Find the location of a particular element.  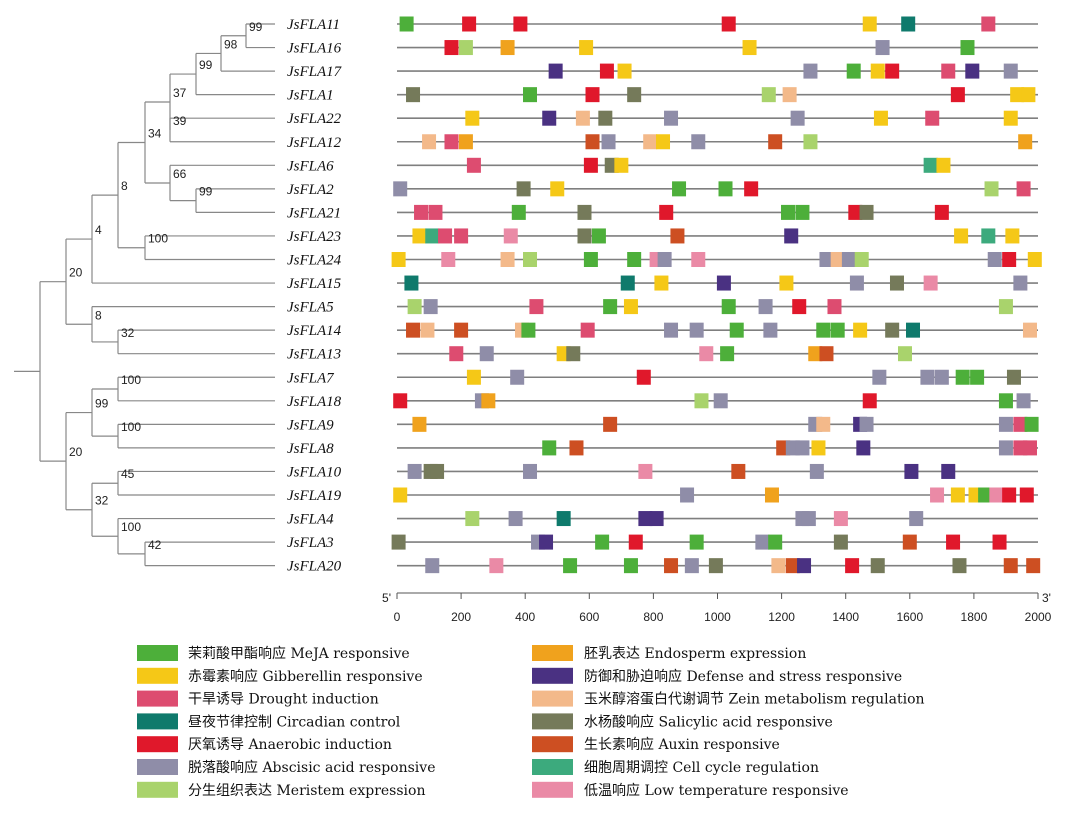

bootstrap-value: 37 is located at coordinates (180, 93).